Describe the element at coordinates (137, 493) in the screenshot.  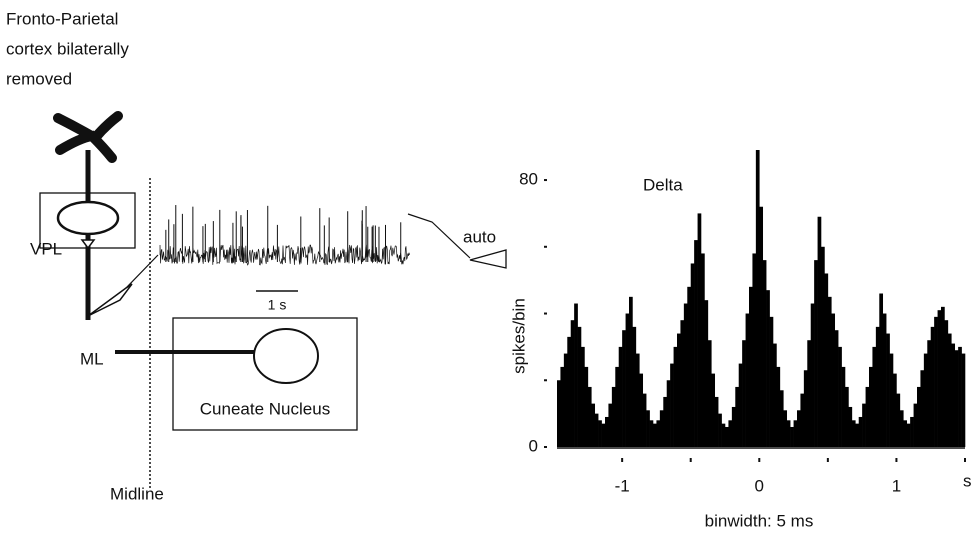
I see `midline-label: Midline` at that location.